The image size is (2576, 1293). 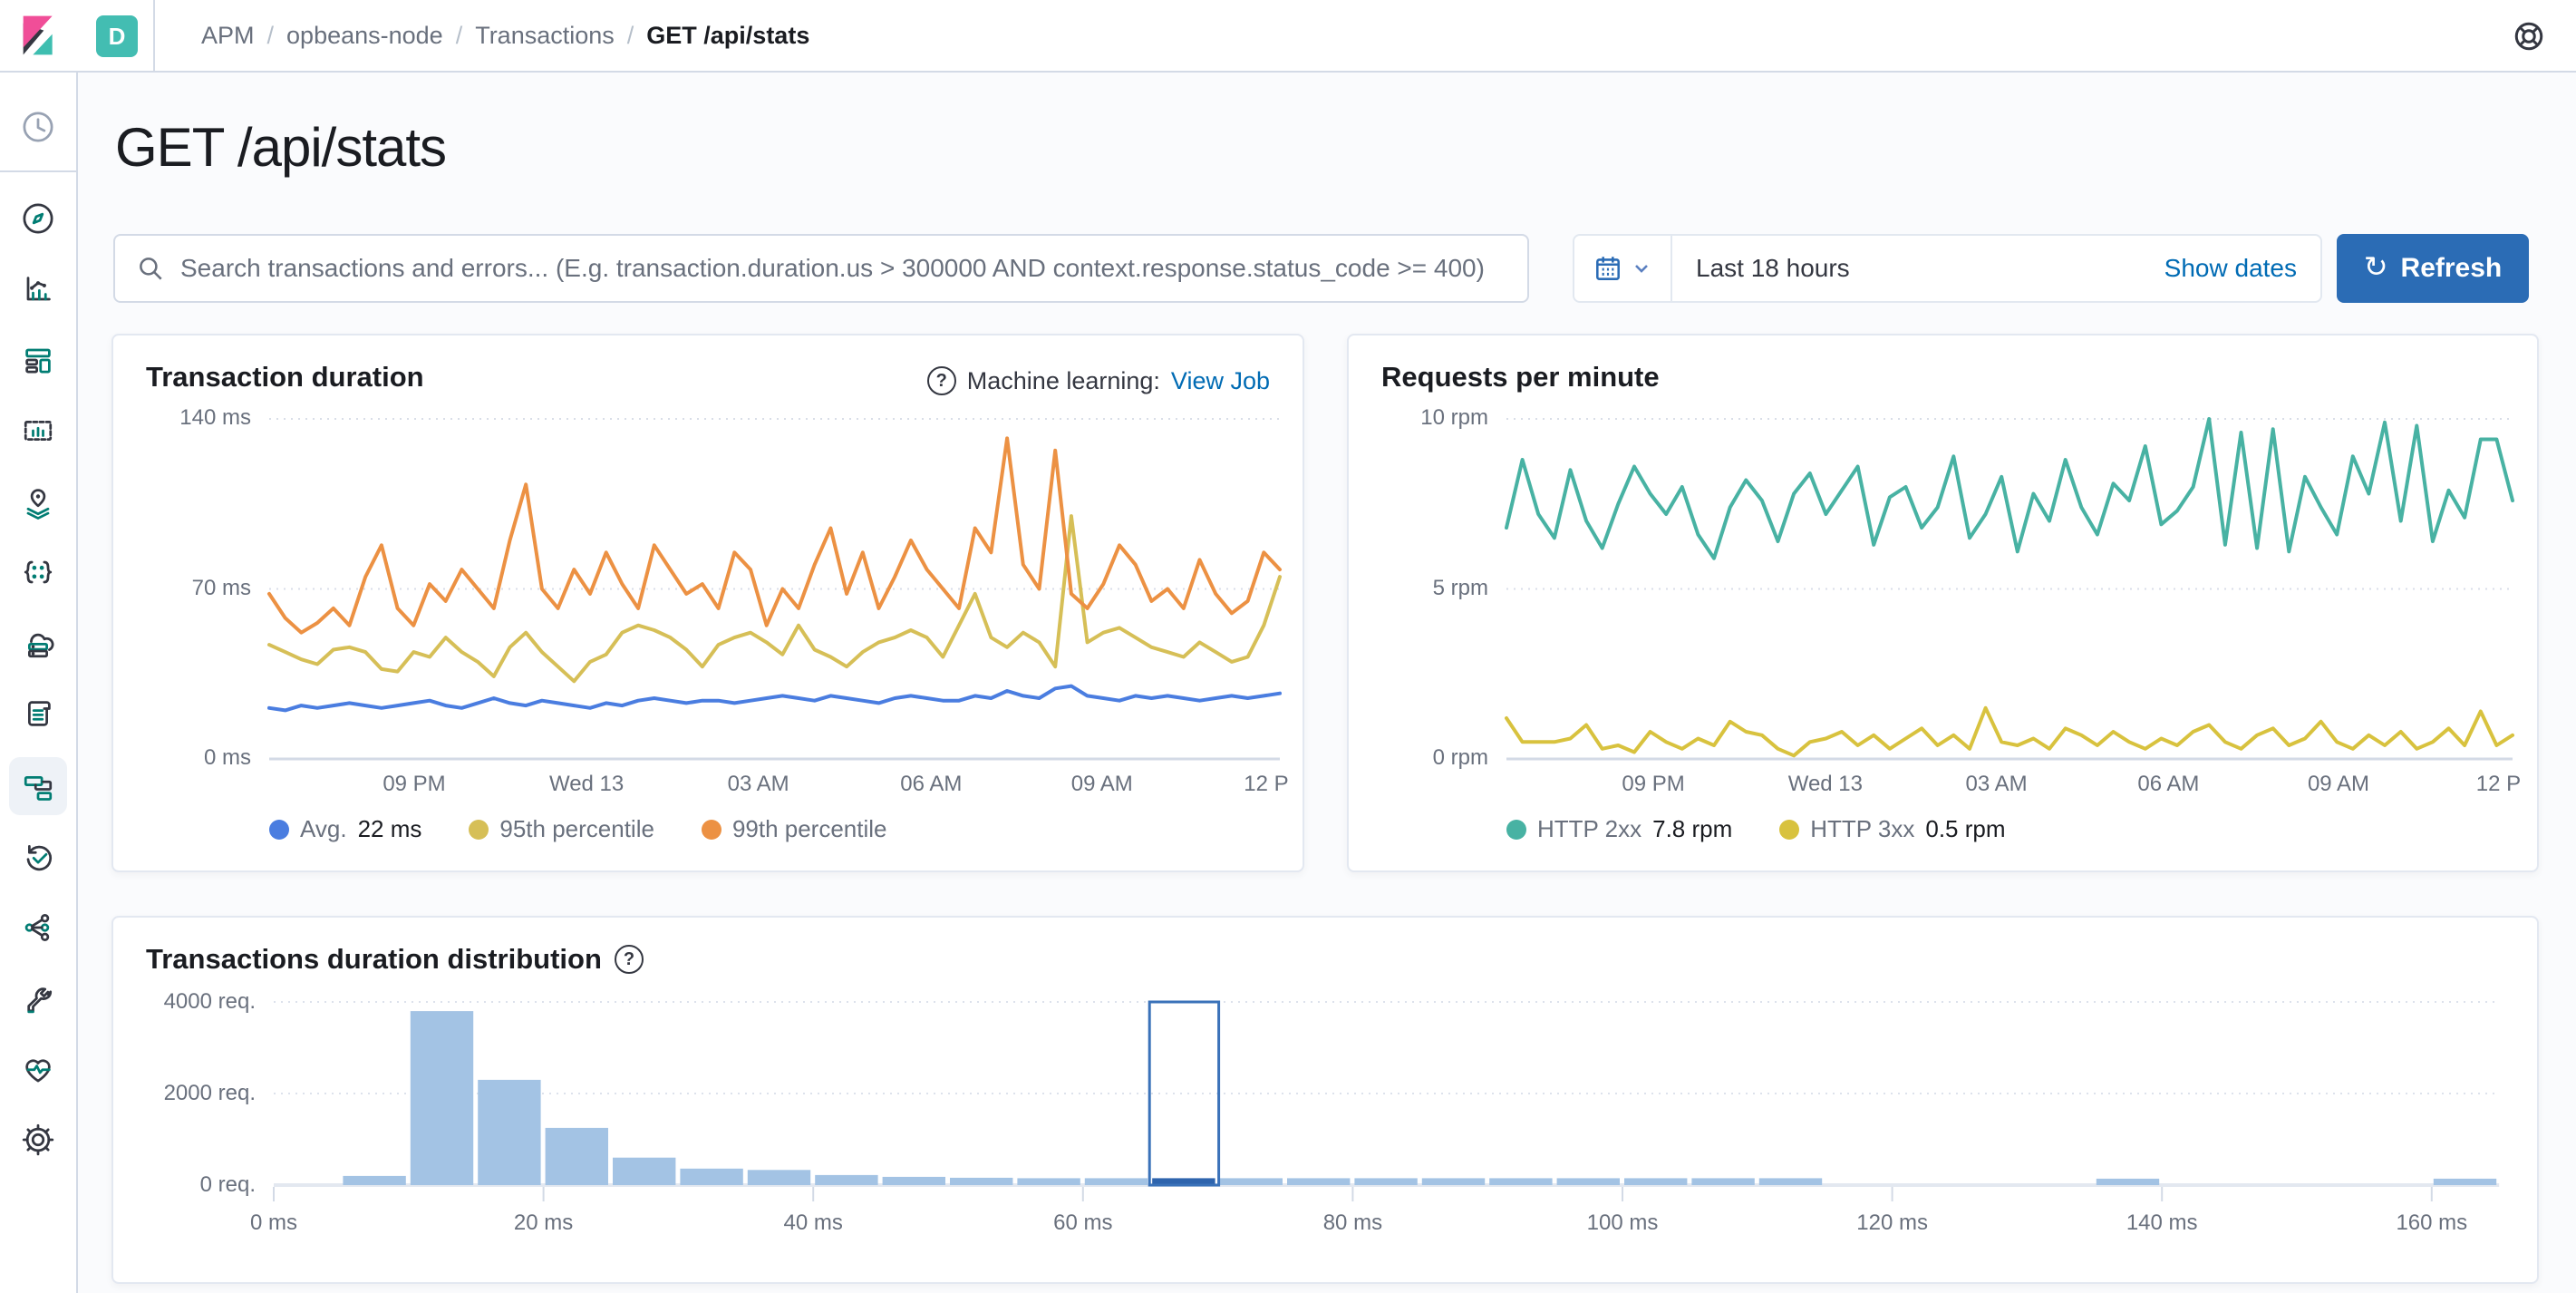 I want to click on visualize-icon, so click(x=38, y=289).